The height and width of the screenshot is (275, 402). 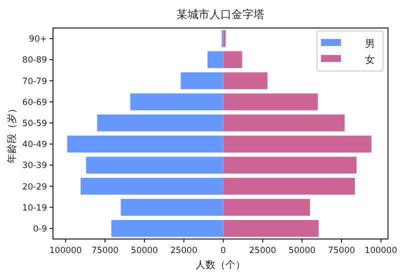 What do you see at coordinates (34, 208) in the screenshot?
I see `y-tick-label: 10-19` at bounding box center [34, 208].